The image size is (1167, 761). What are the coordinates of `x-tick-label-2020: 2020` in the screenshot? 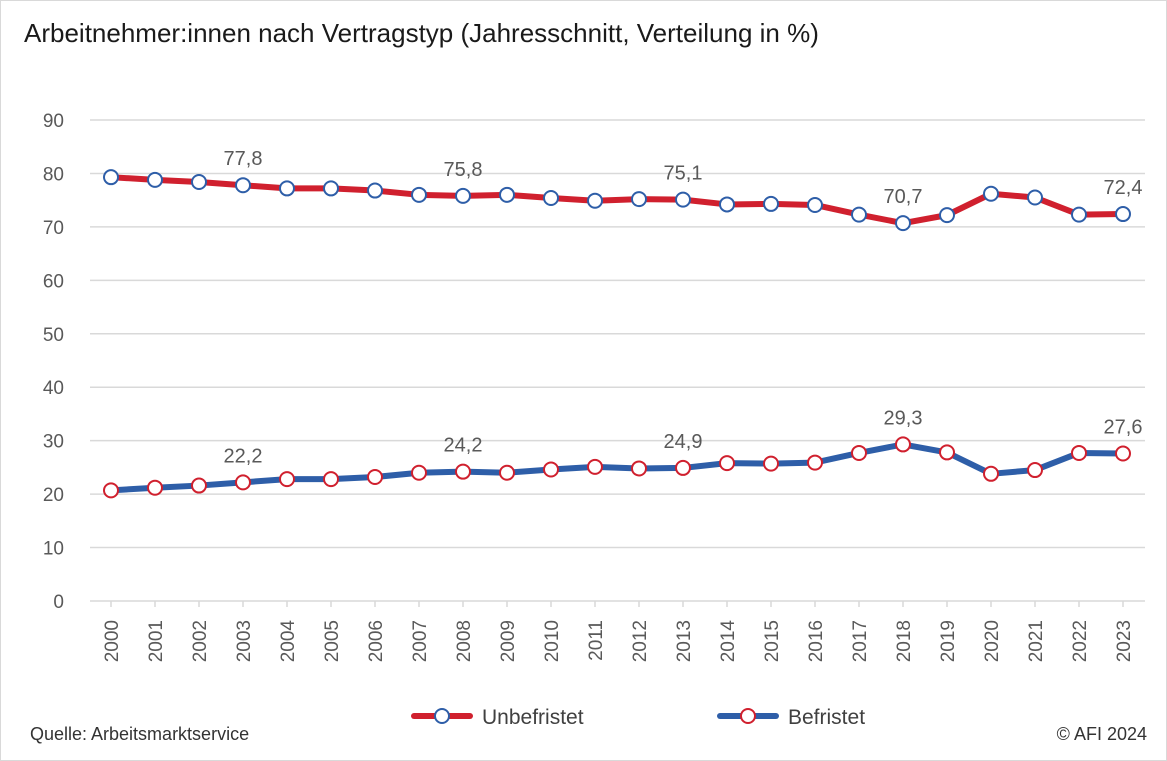 It's located at (992, 641).